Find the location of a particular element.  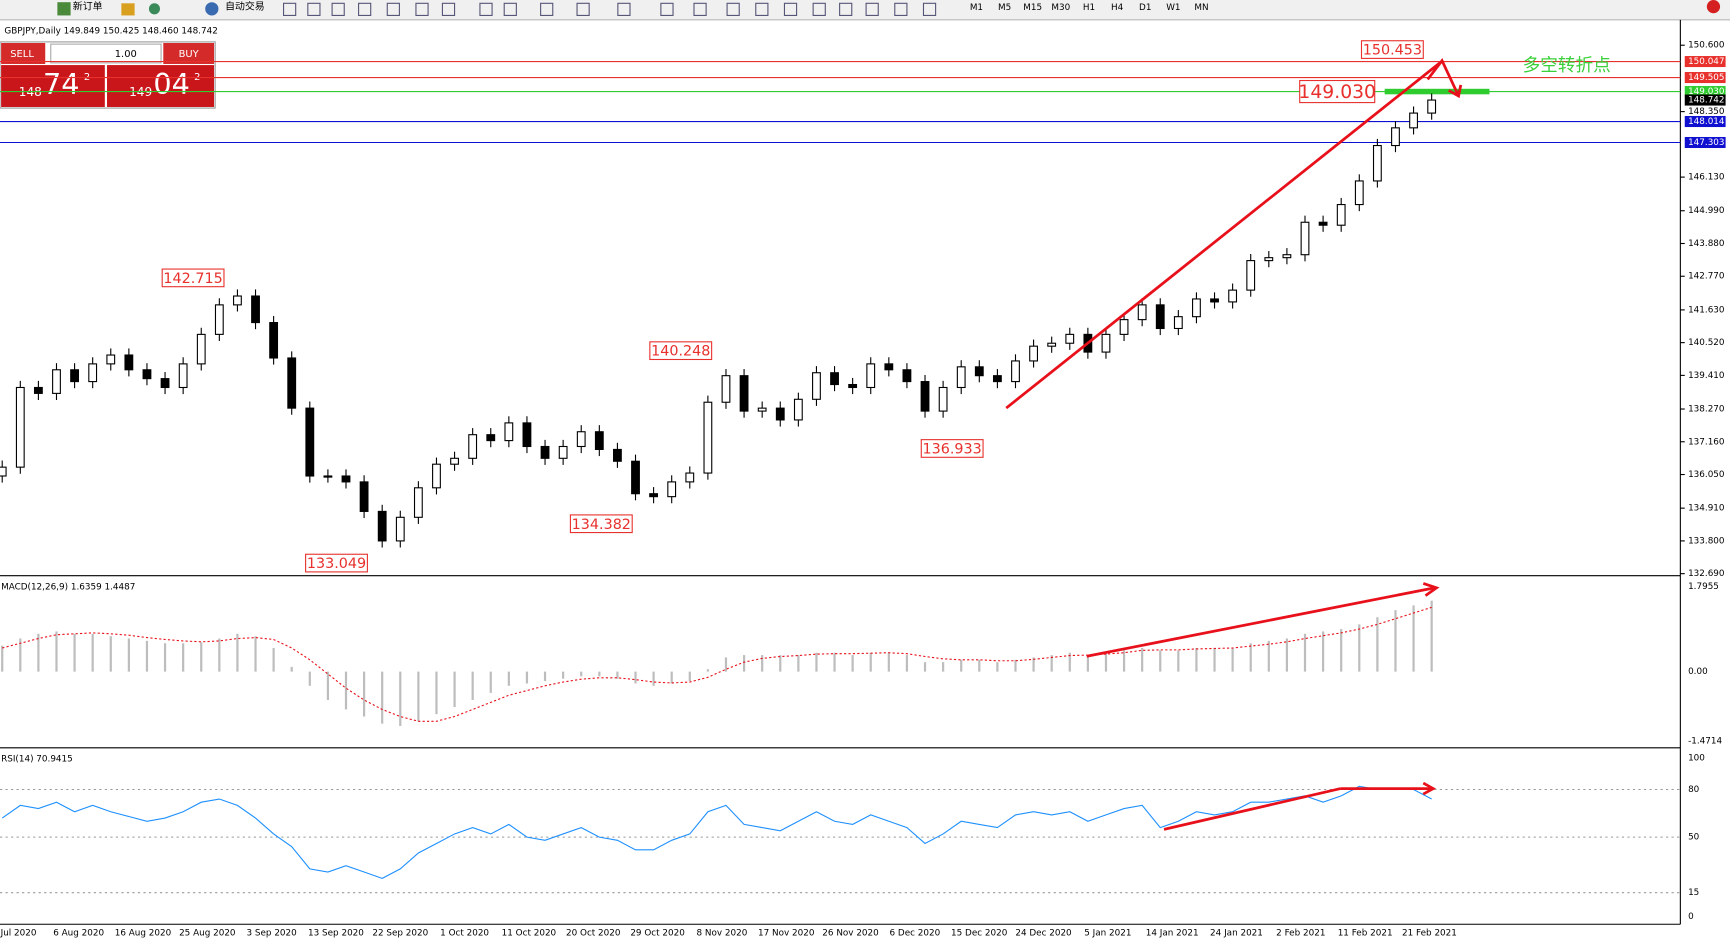

timeframe-button: H1 is located at coordinates (1089, 8).